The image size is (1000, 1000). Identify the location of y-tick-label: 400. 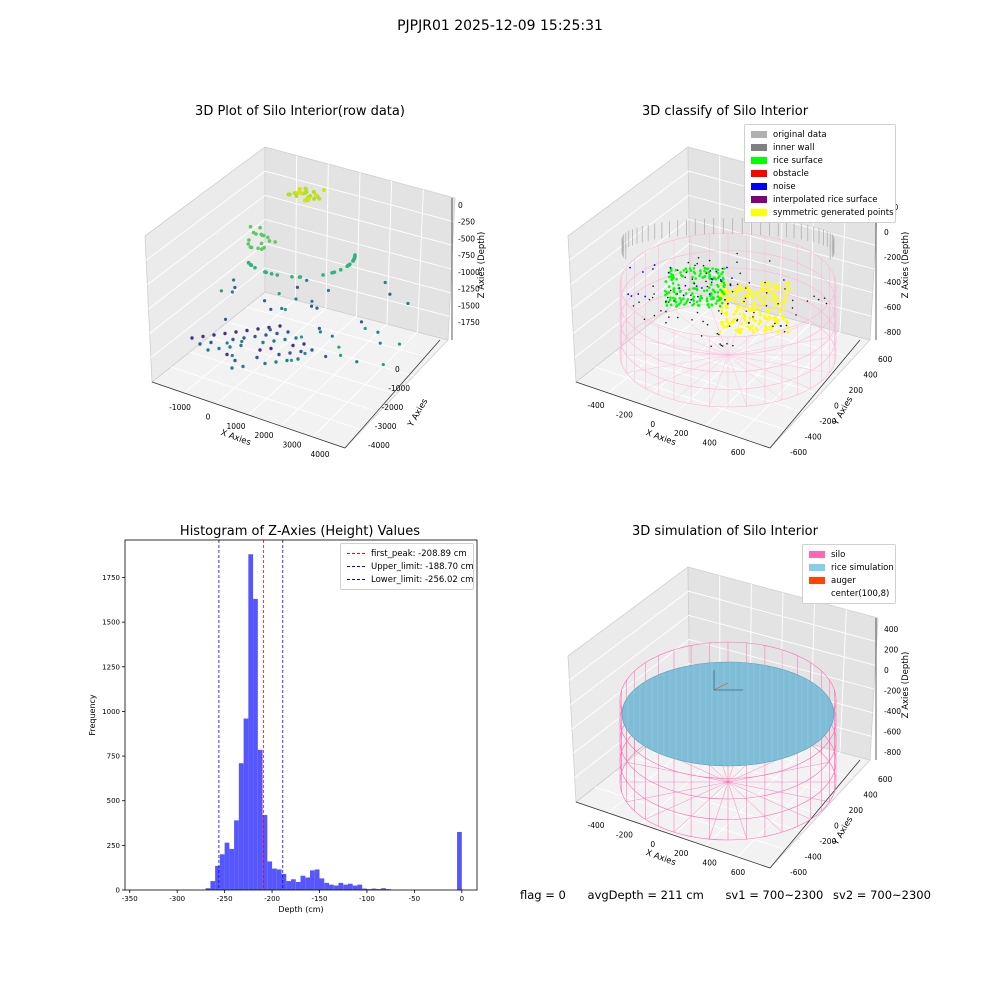
(870, 795).